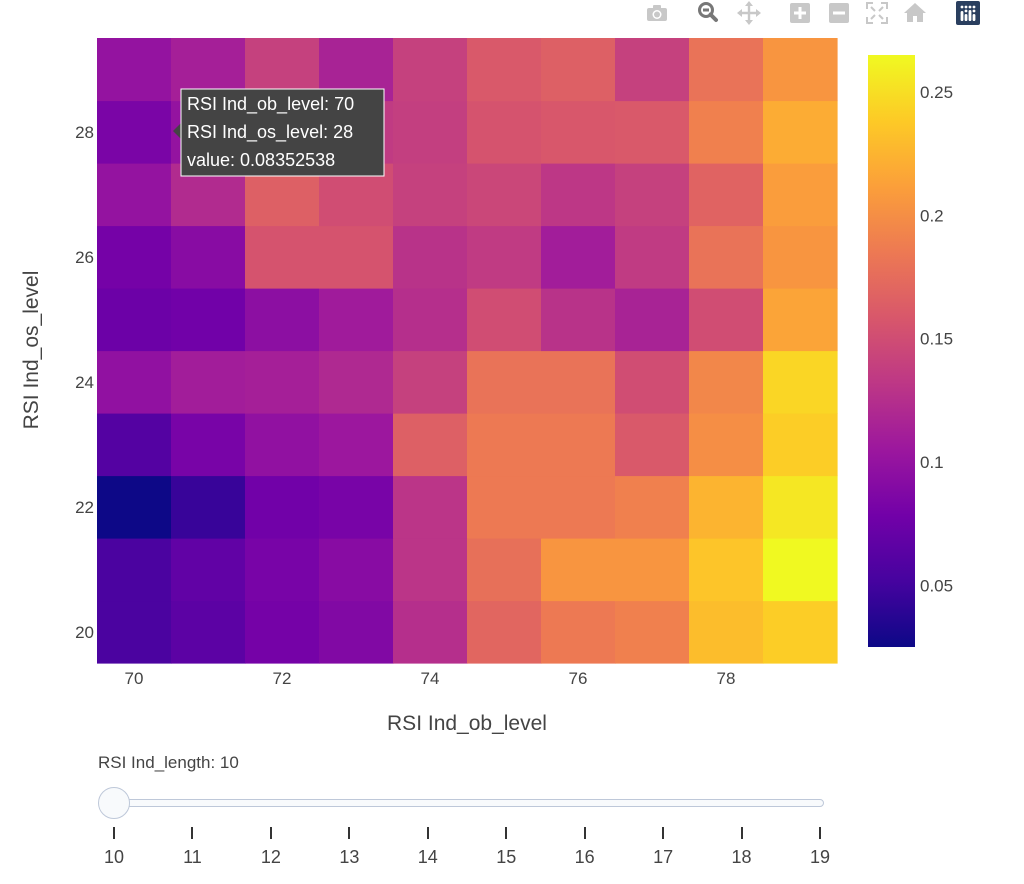  What do you see at coordinates (820, 857) in the screenshot?
I see `slider-step-label: 19` at bounding box center [820, 857].